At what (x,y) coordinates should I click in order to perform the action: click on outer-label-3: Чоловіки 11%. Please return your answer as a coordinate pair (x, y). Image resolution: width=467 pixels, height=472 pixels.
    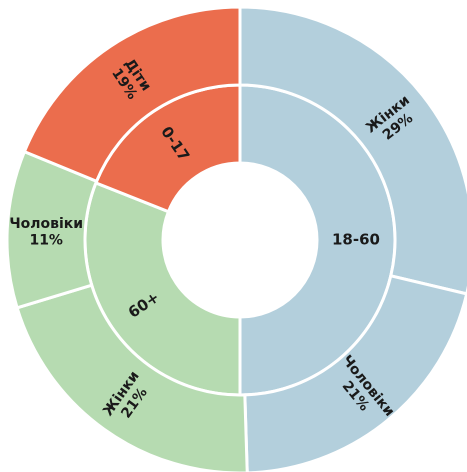
    Looking at the image, I should click on (46, 232).